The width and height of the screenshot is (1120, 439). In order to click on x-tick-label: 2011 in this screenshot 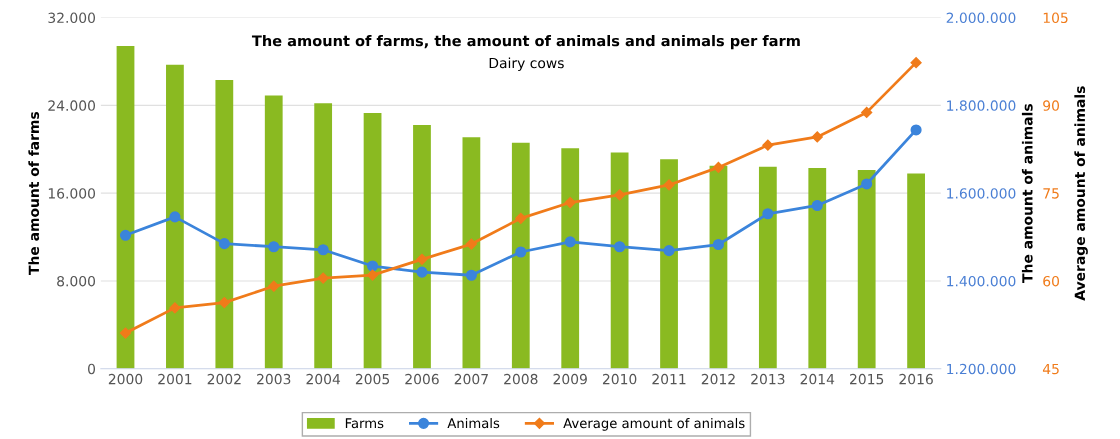, I will do `click(669, 379)`.